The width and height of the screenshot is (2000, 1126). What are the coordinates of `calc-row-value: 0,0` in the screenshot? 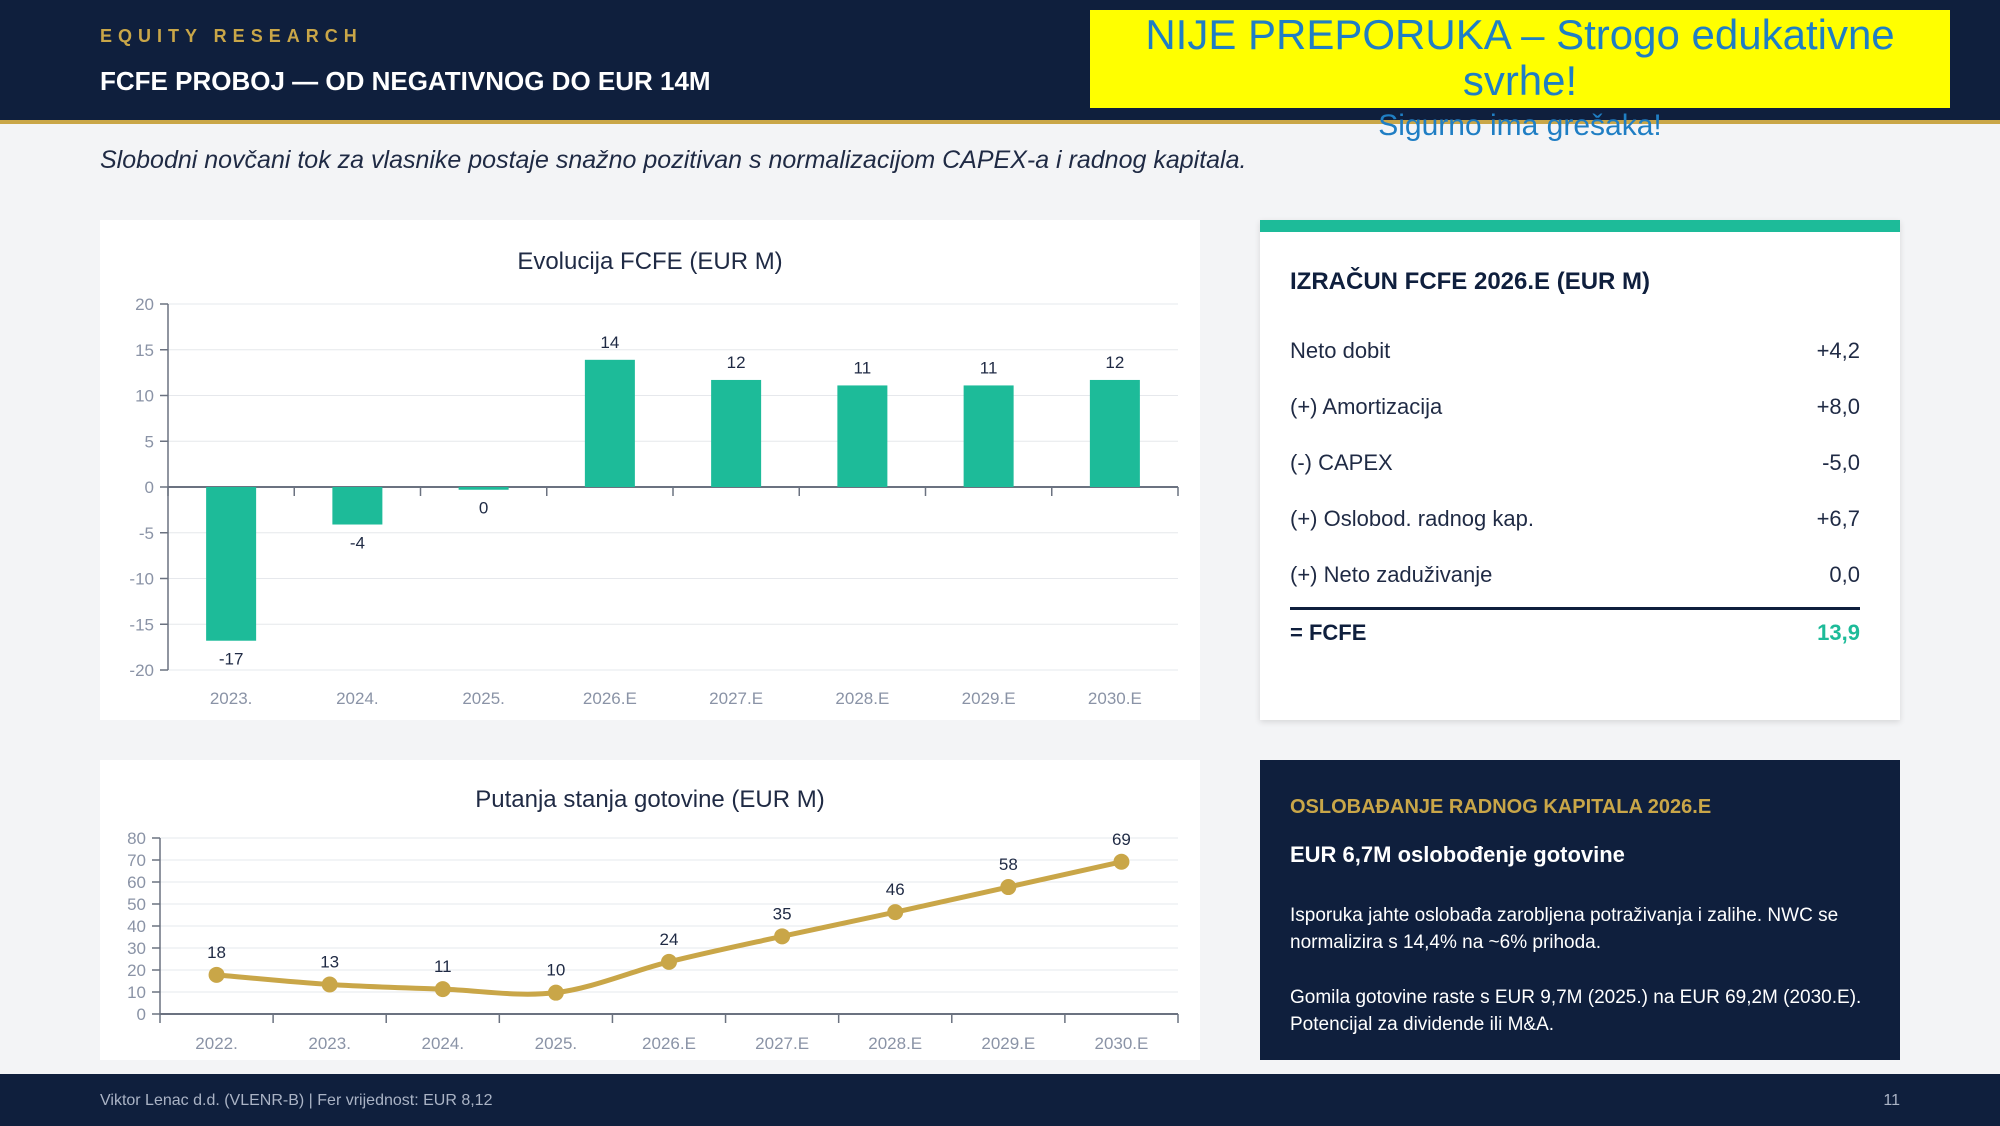 It's located at (1844, 574).